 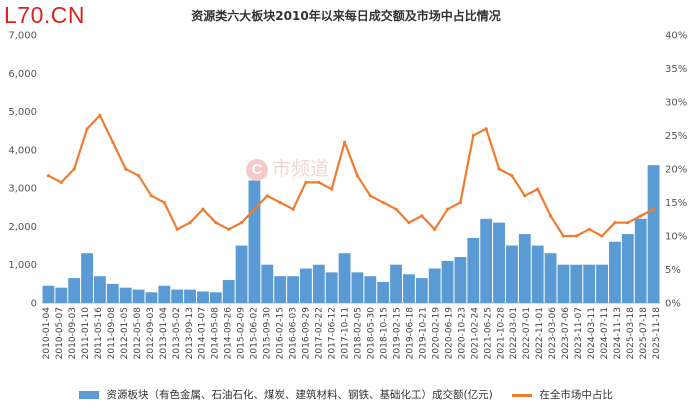 I want to click on x-tick-label: 2018-02-05, so click(x=358, y=333).